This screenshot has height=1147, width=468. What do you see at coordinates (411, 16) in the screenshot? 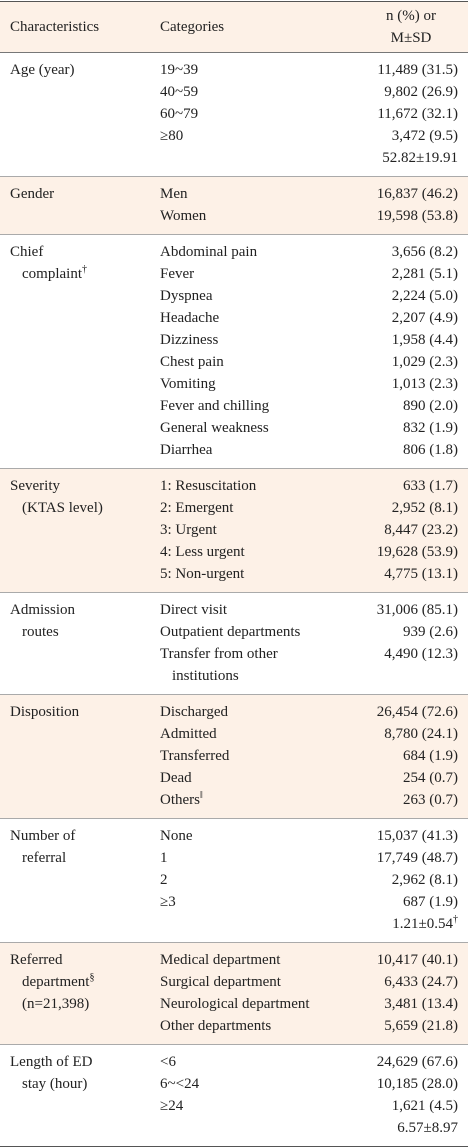
I see `header-line: n (%) or` at bounding box center [411, 16].